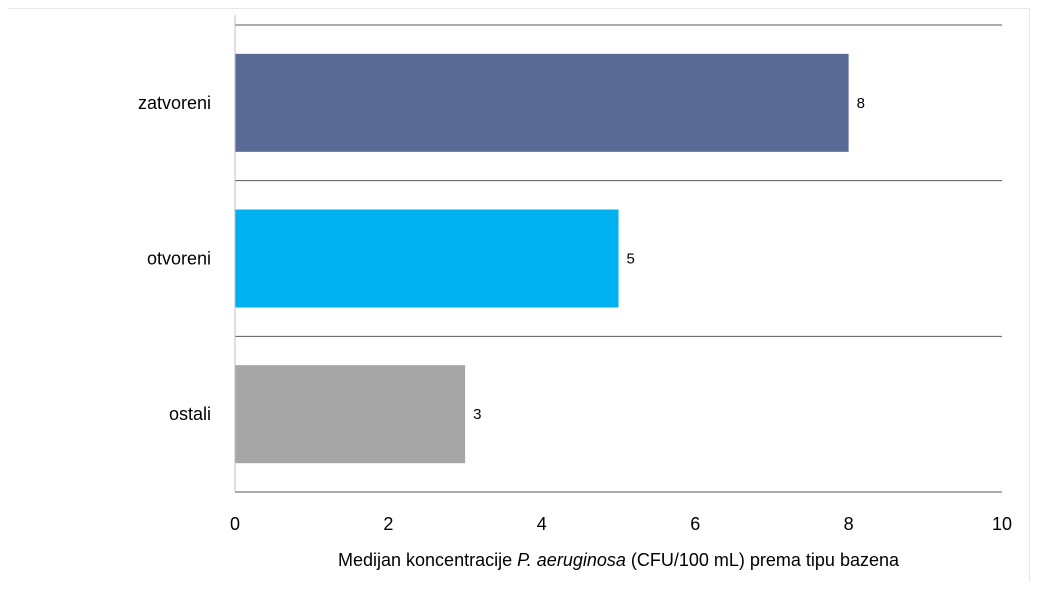 This screenshot has height=589, width=1039. Describe the element at coordinates (427, 258) in the screenshot. I see `bar-otvoreni` at that location.